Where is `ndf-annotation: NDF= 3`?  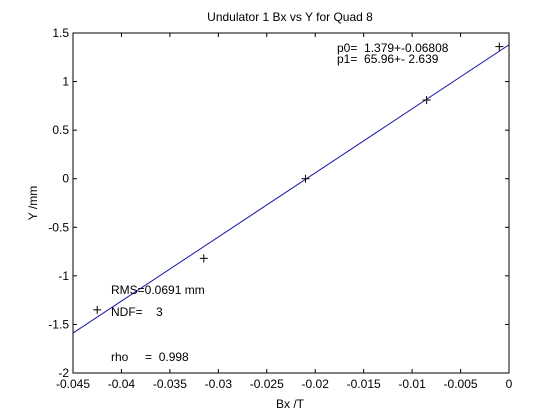
ndf-annotation: NDF= 3 is located at coordinates (137, 312).